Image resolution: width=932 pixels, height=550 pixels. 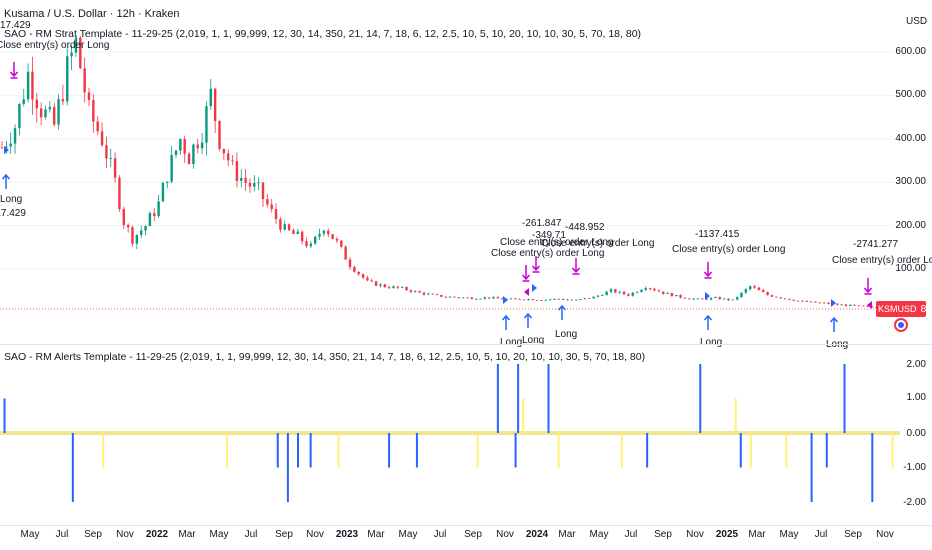 I want to click on pane-separator, so click(x=466, y=344).